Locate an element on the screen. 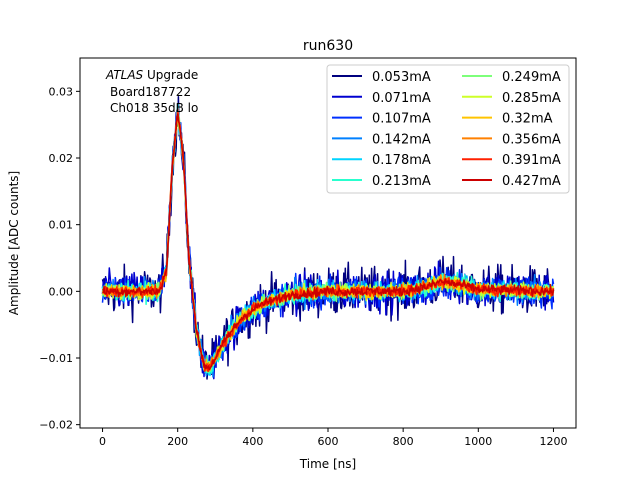 The height and width of the screenshot is (484, 640). x-tick-label: 600 is located at coordinates (328, 441).